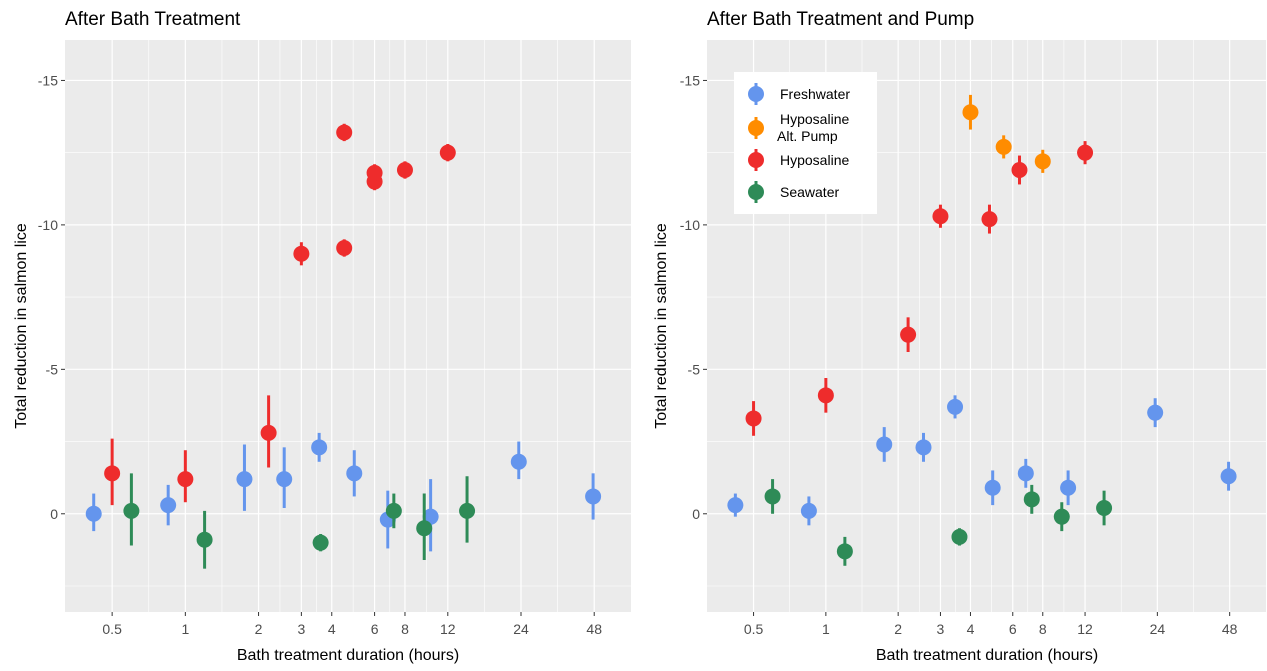  What do you see at coordinates (815, 94) in the screenshot?
I see `legend-label: Freshwater` at bounding box center [815, 94].